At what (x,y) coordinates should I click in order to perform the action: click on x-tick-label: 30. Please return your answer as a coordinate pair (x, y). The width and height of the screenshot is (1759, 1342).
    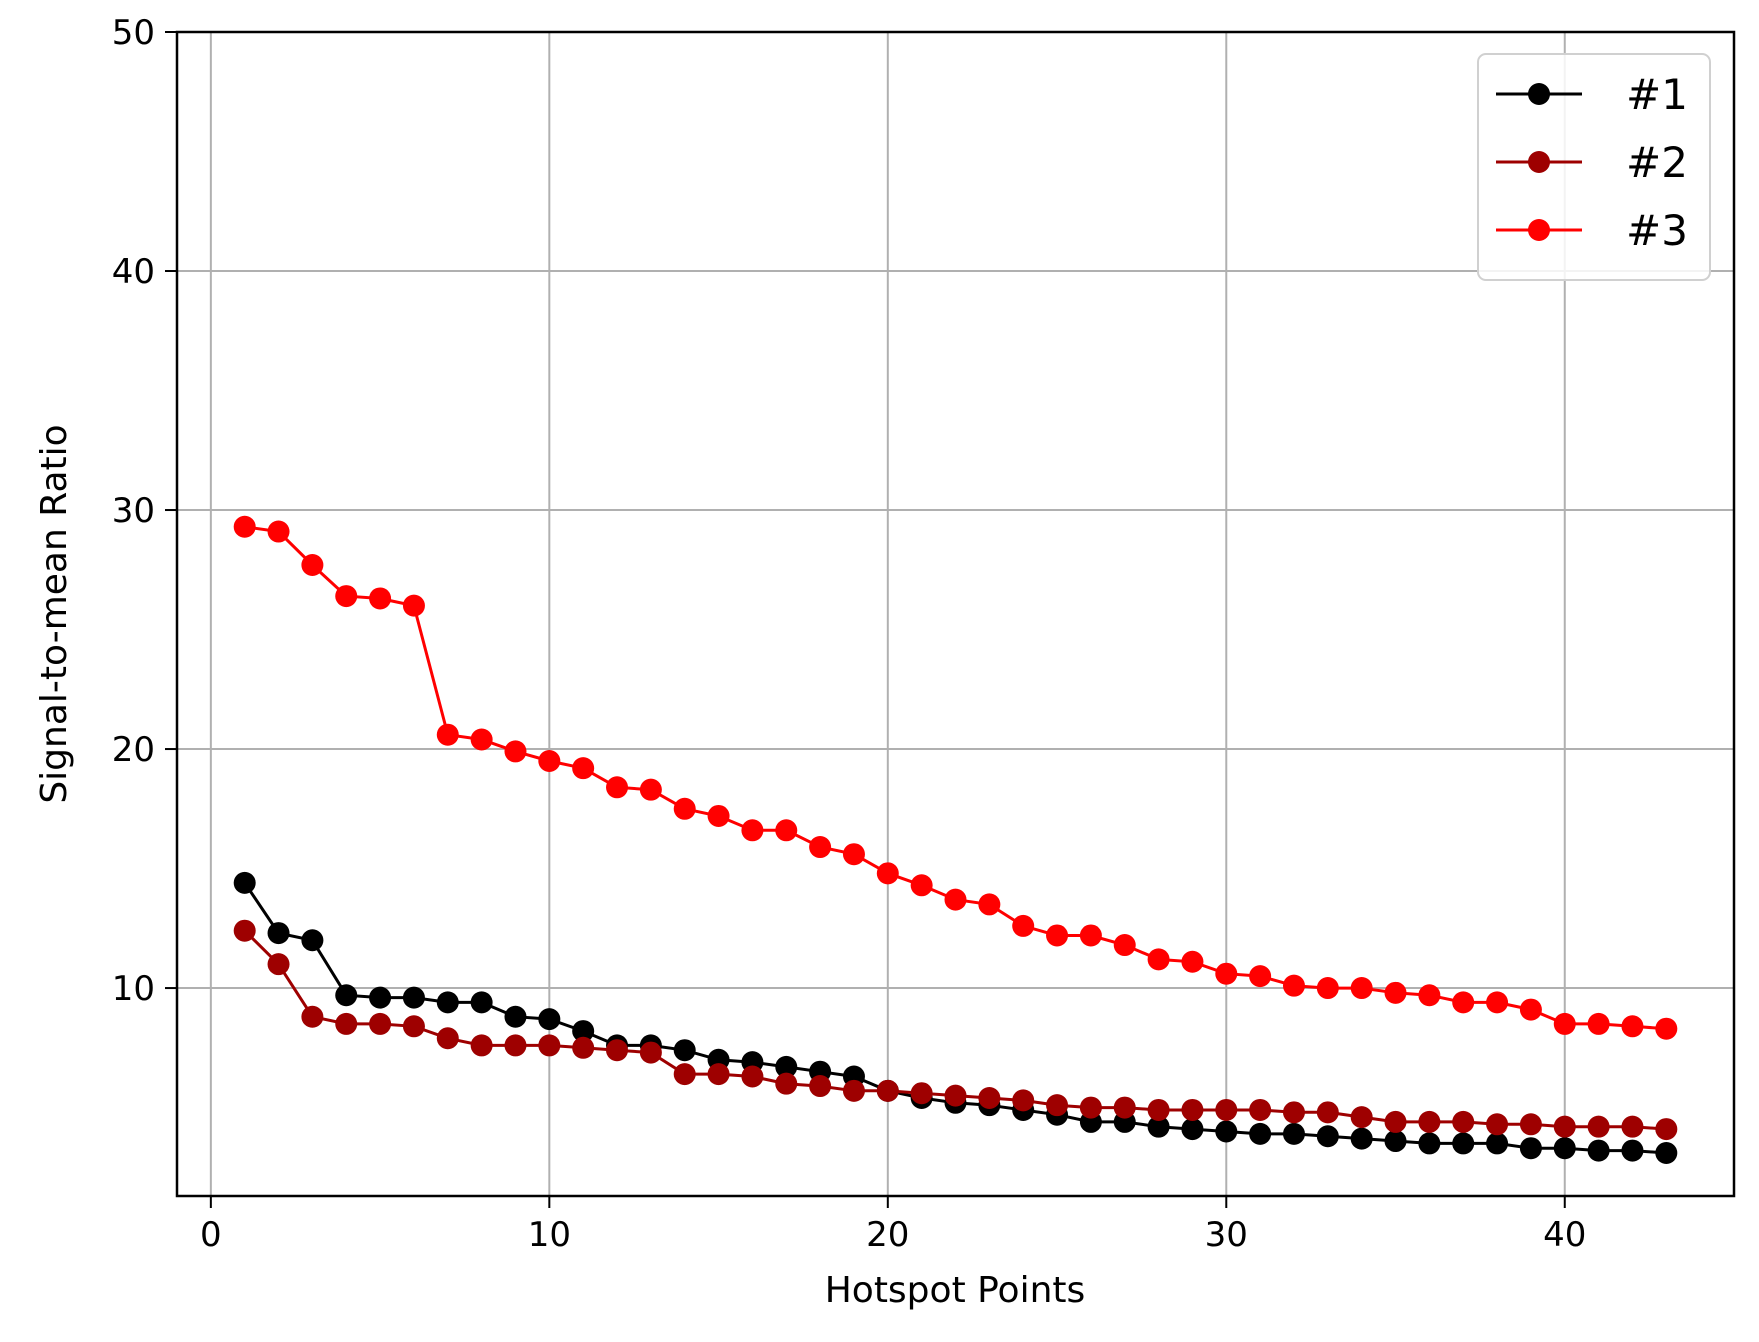
    Looking at the image, I should click on (1226, 1235).